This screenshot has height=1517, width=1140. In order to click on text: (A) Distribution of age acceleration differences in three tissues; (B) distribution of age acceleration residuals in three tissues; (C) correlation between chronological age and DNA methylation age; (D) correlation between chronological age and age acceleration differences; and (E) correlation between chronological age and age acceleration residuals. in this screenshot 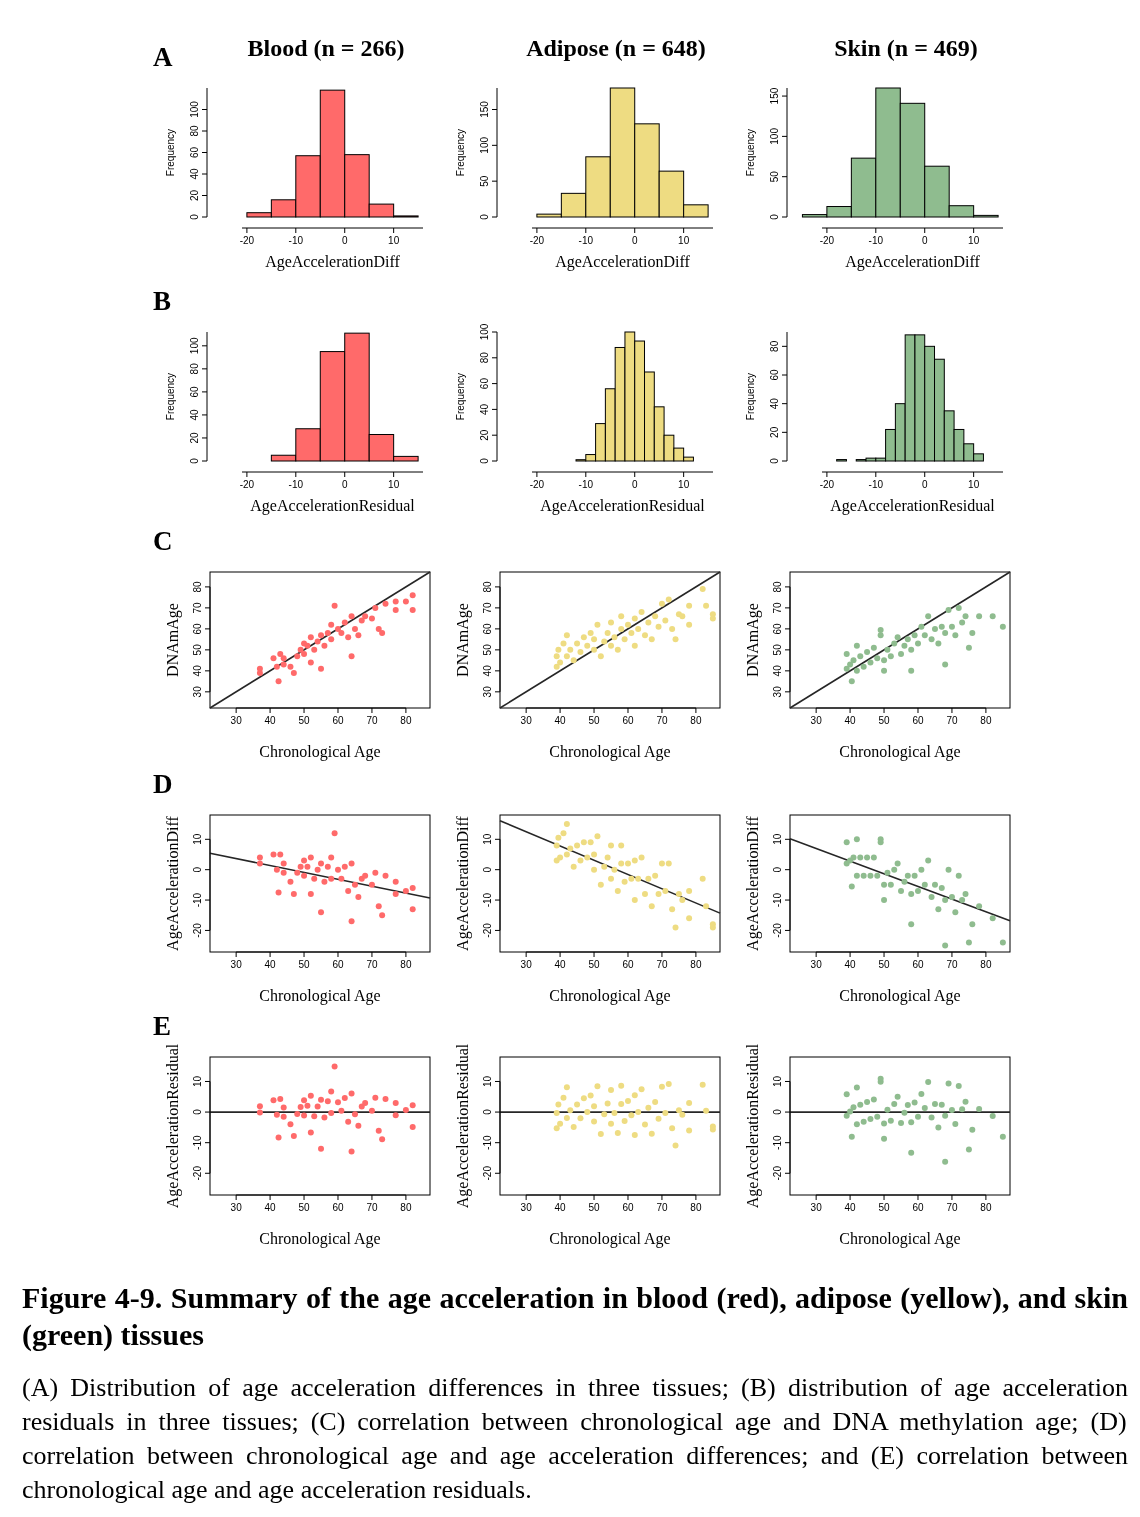, I will do `click(575, 1438)`.